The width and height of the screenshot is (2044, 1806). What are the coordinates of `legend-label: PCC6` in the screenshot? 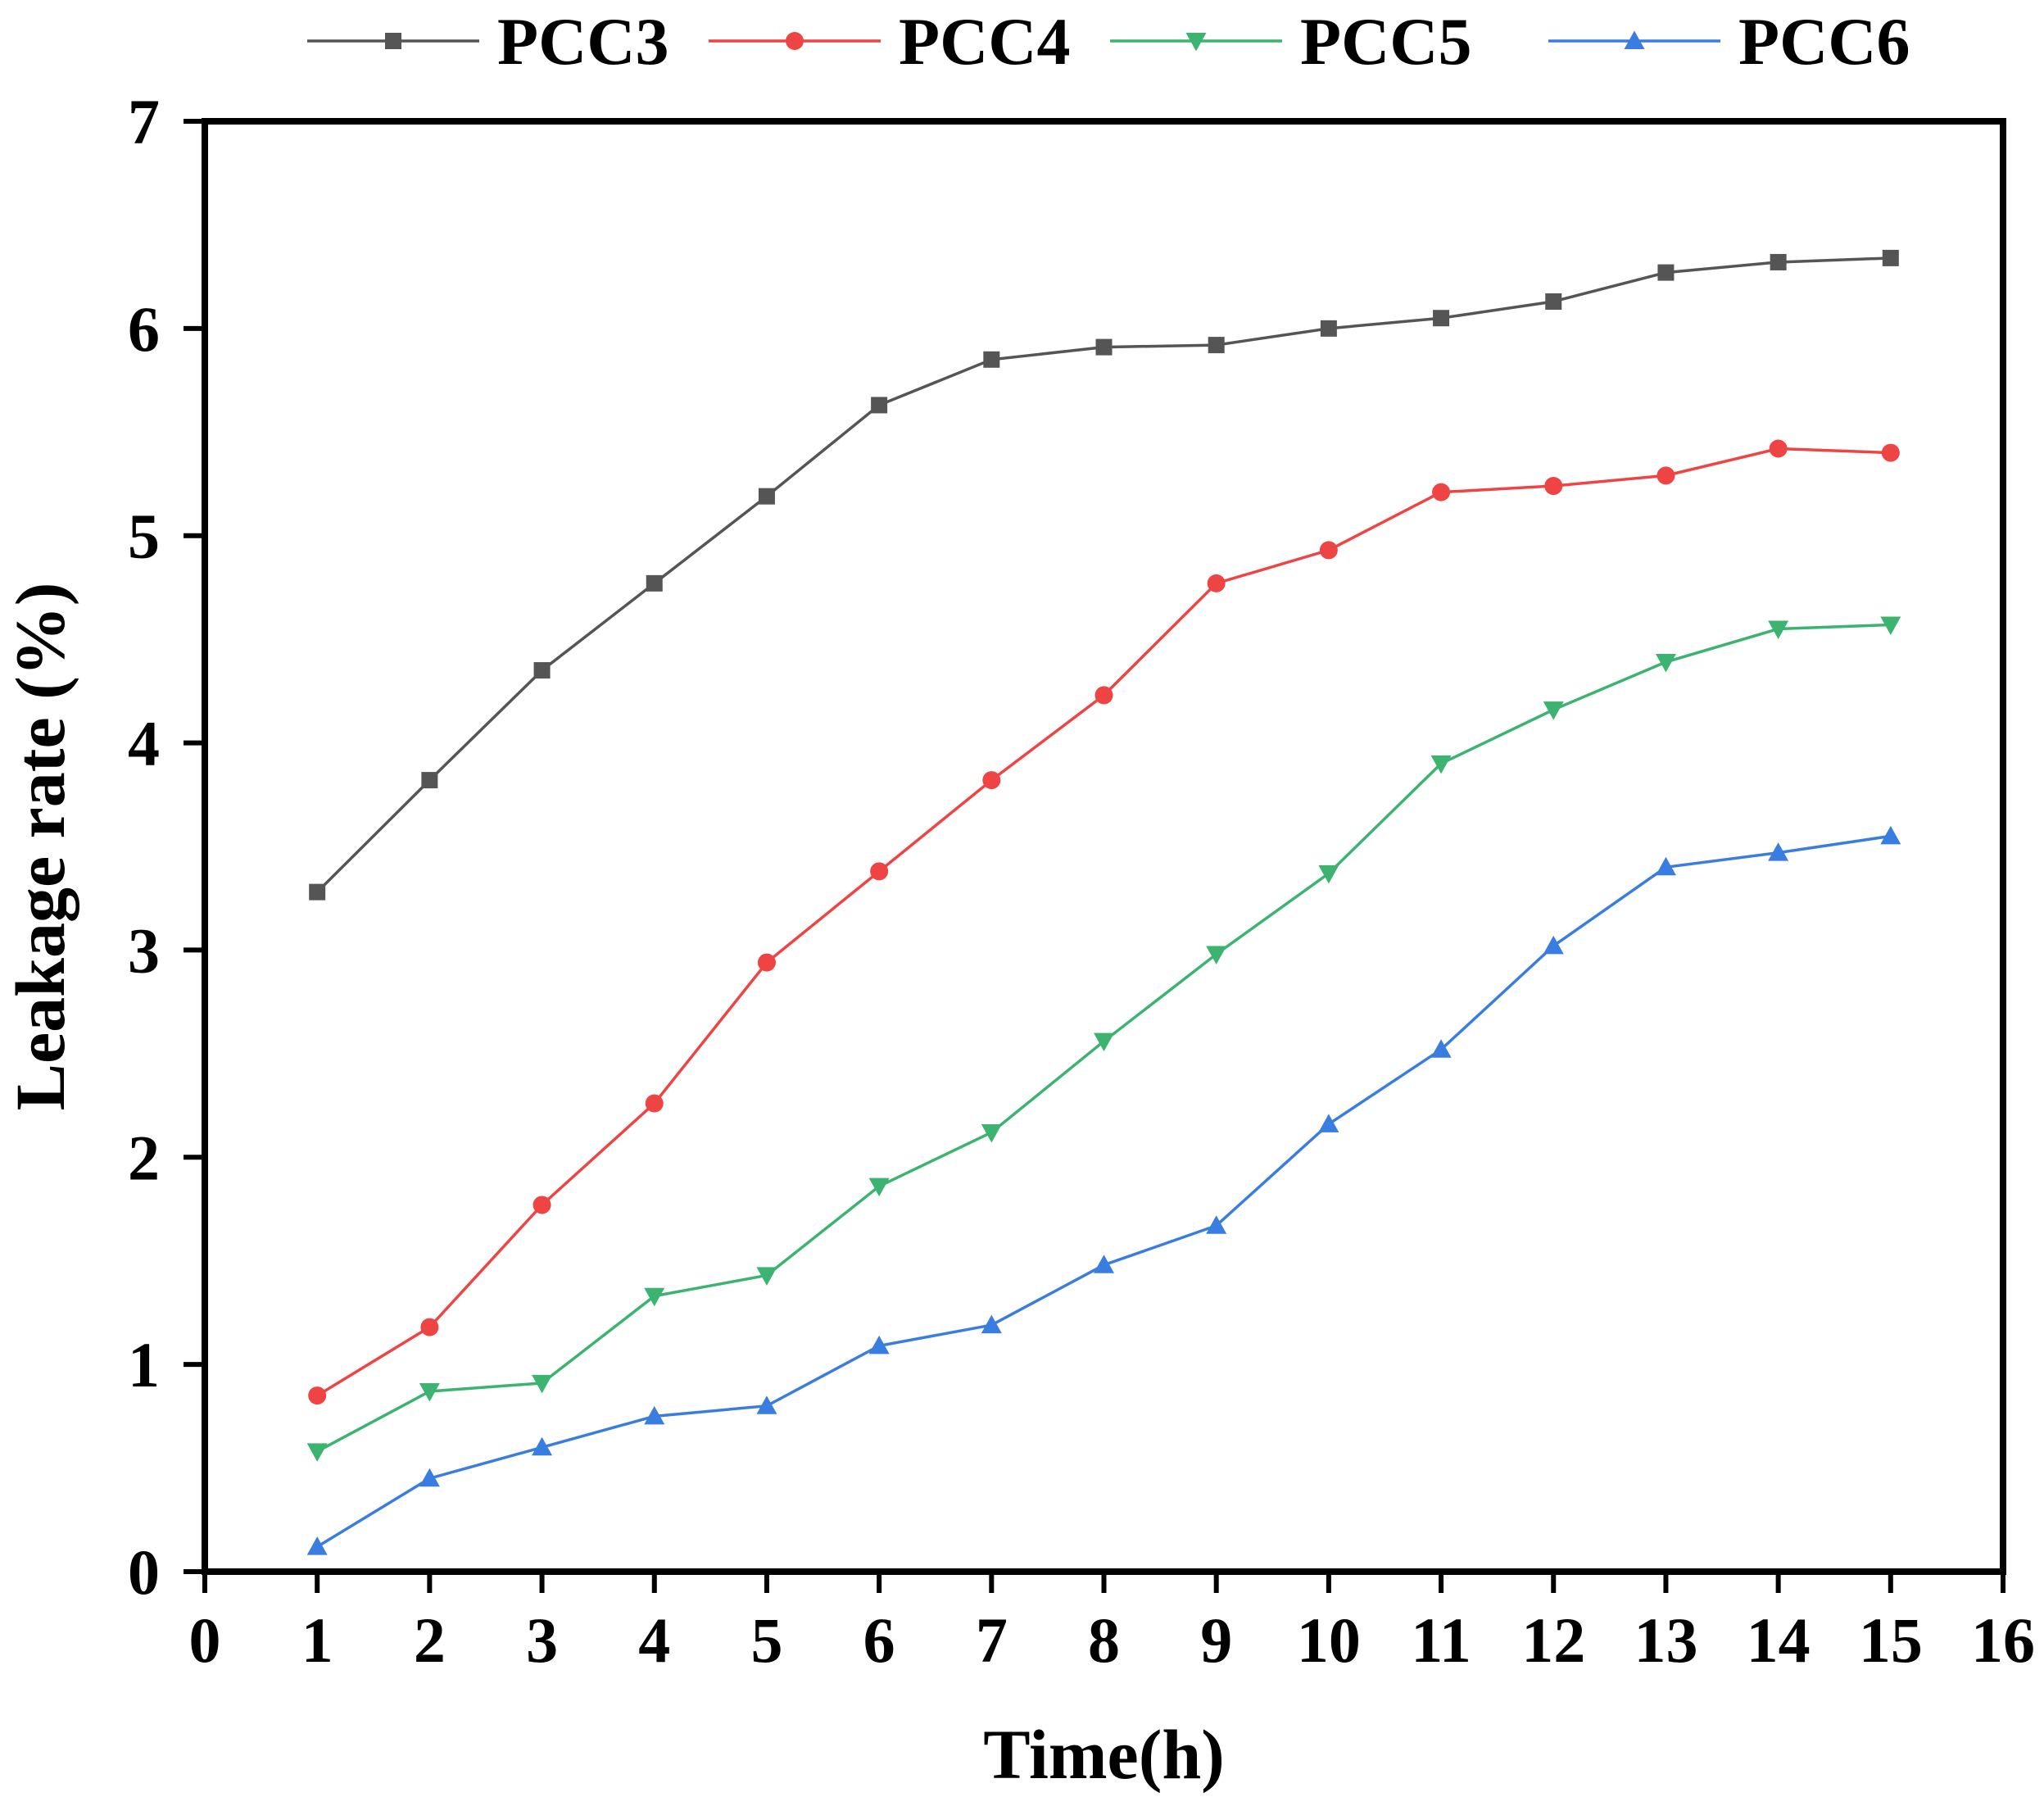 It's located at (1824, 41).